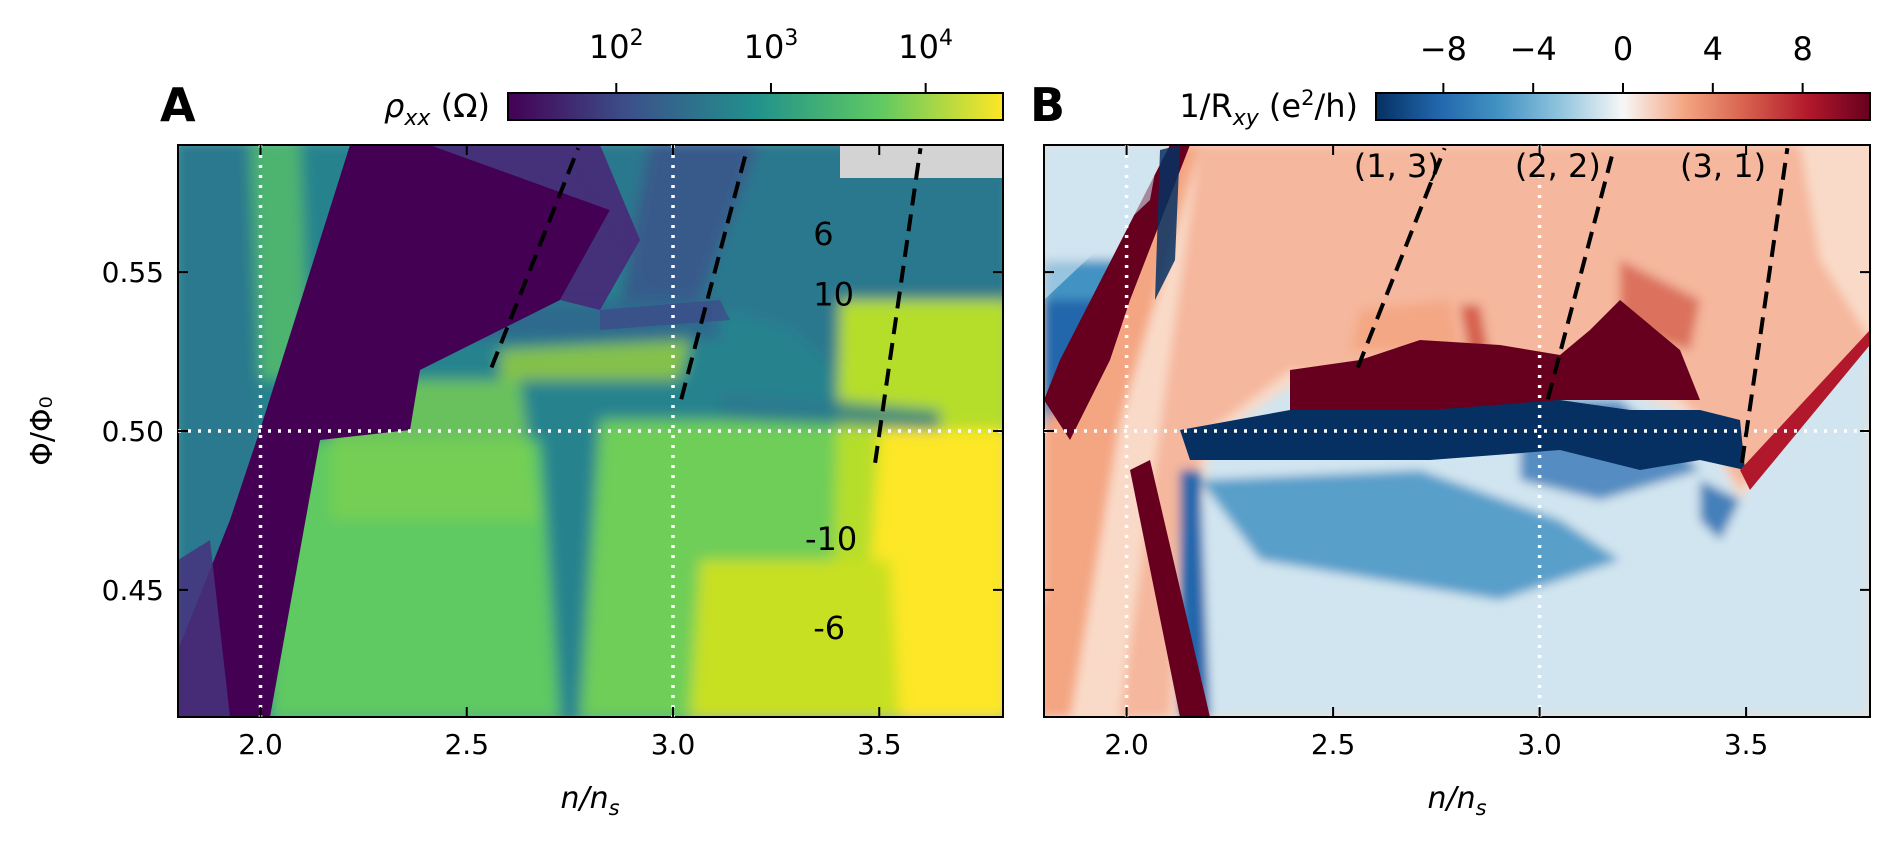 The height and width of the screenshot is (845, 1893). What do you see at coordinates (1525, 80) in the screenshot?
I see `colorbar-b: 1/Rxy (e2/h) −8 −4 0 4 8` at bounding box center [1525, 80].